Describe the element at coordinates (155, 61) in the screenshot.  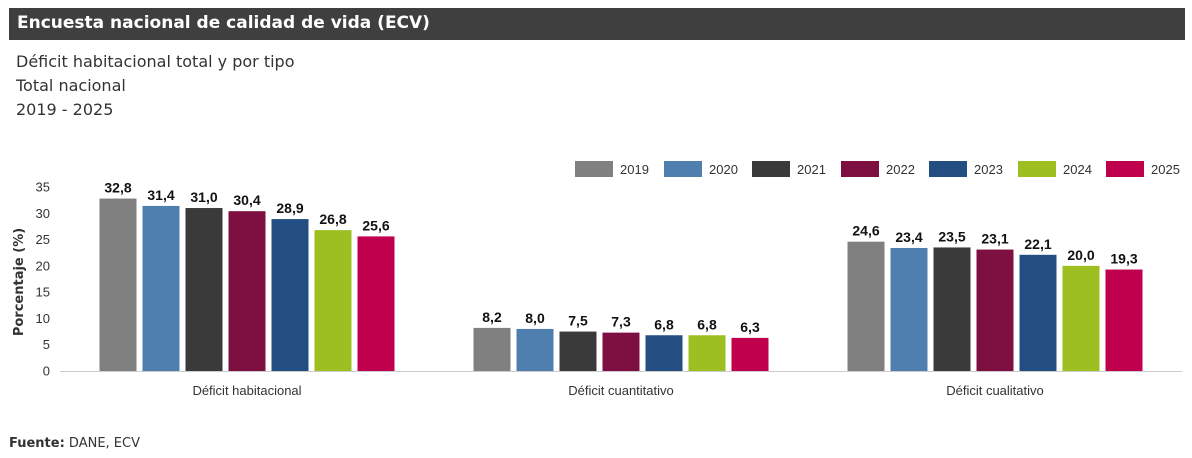
I see `chart-subtitle: Déficit habitacional total y por tipo` at that location.